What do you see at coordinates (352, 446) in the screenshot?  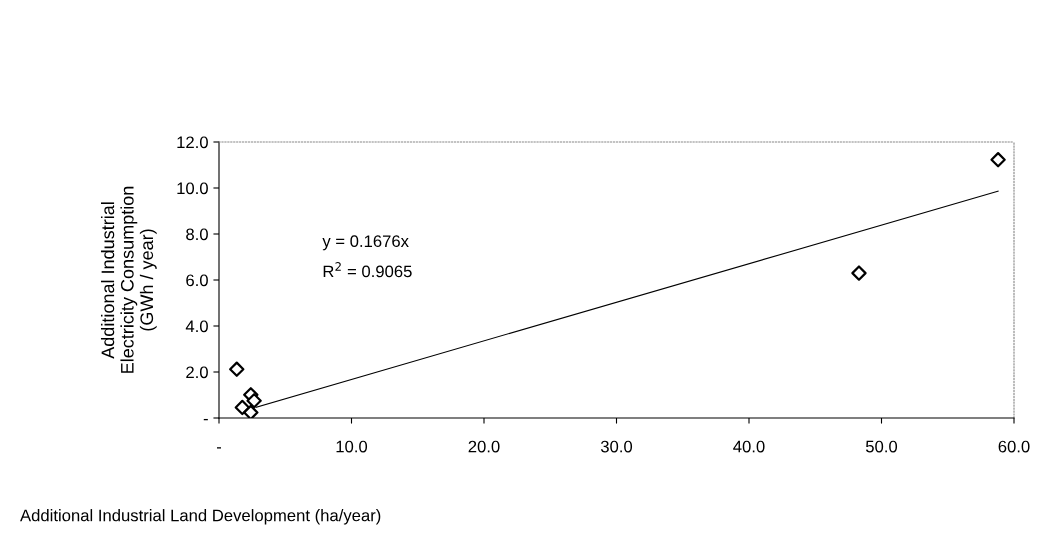 I see `x-tick-label: 10.0` at bounding box center [352, 446].